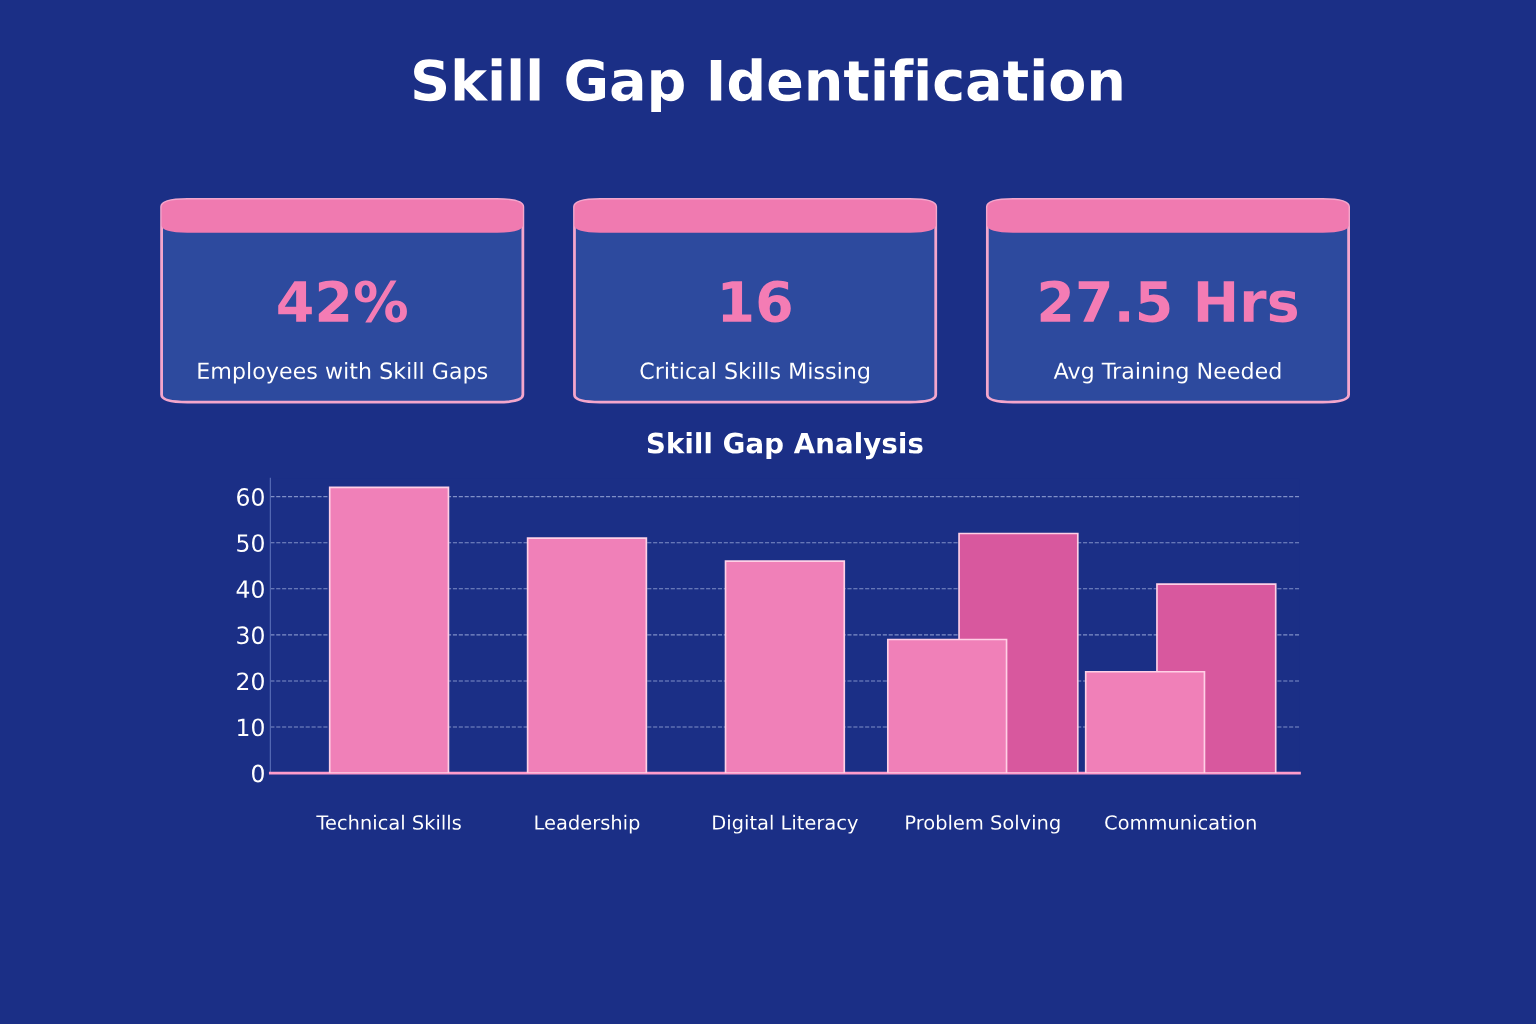  What do you see at coordinates (756, 301) in the screenshot?
I see `text: 16` at bounding box center [756, 301].